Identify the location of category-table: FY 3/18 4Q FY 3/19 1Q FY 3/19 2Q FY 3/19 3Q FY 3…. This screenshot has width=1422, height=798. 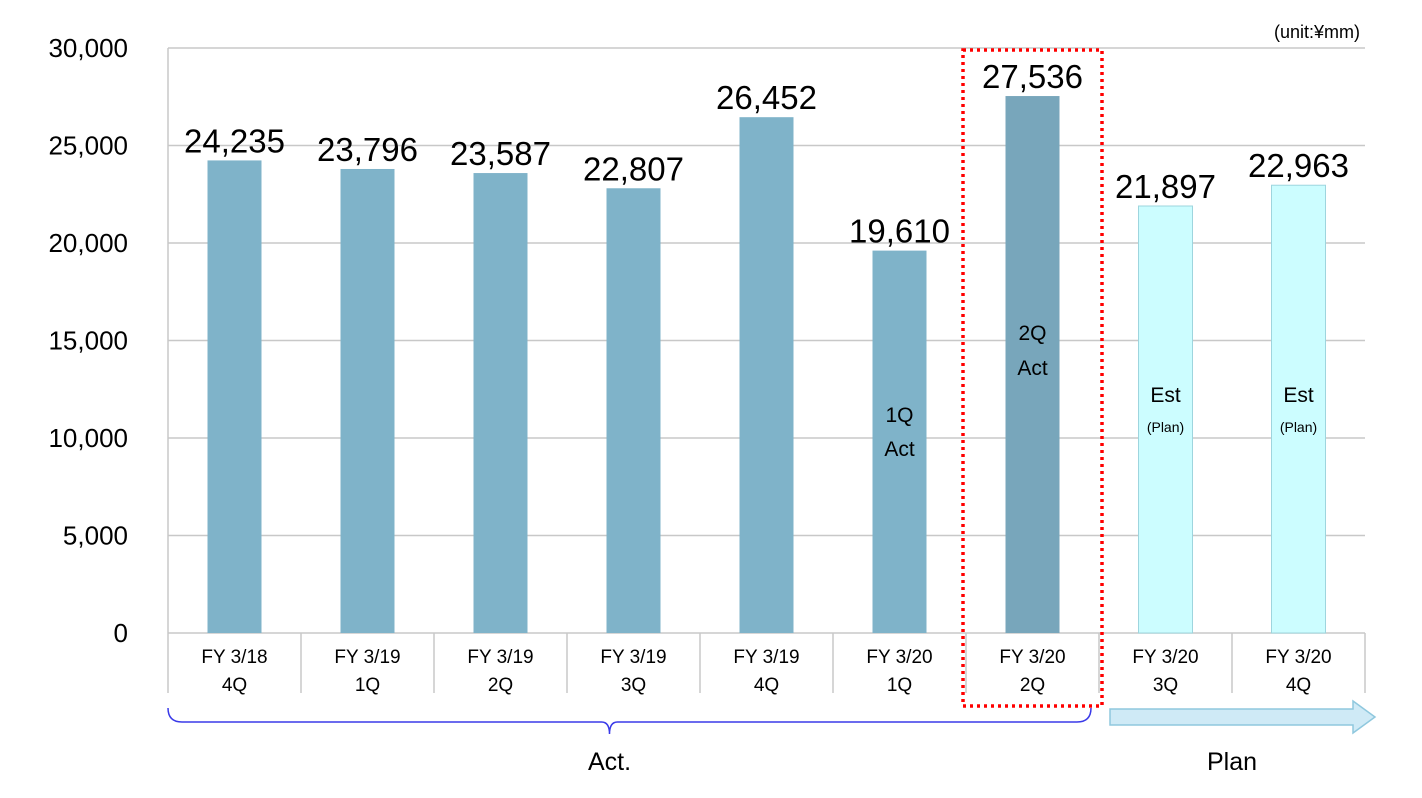
(783, 664).